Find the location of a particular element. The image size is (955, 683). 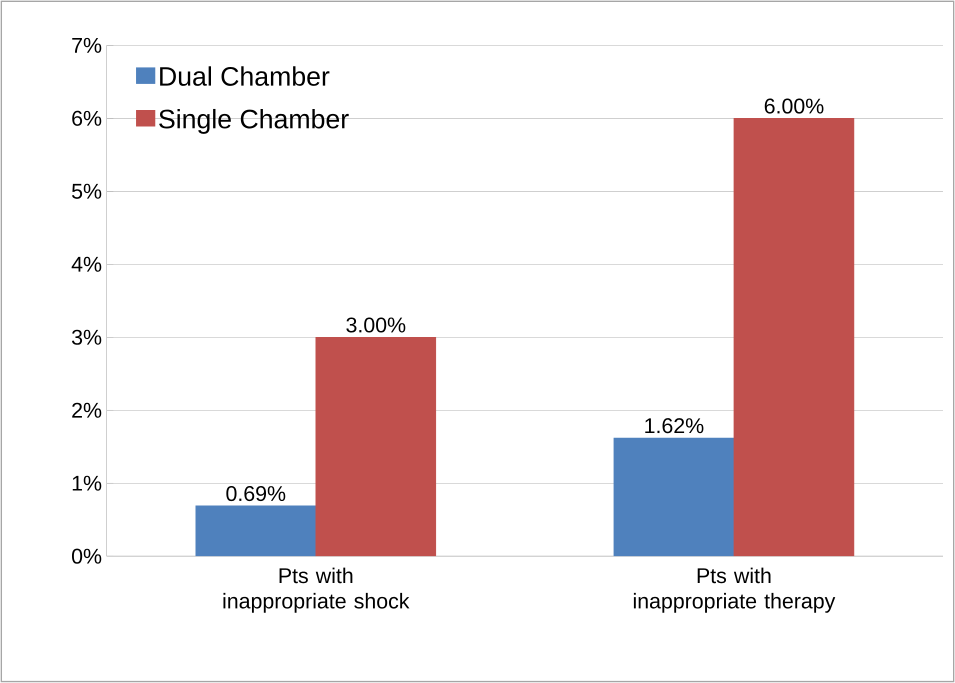

data-label: 3.00% is located at coordinates (376, 325).